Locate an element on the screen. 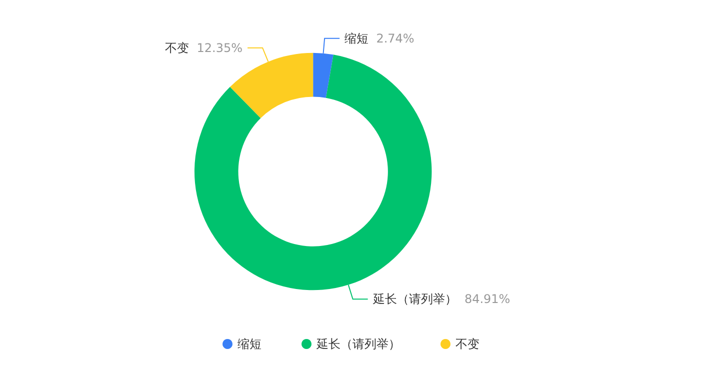 The image size is (702, 365). legend-label: 不变 is located at coordinates (468, 344).